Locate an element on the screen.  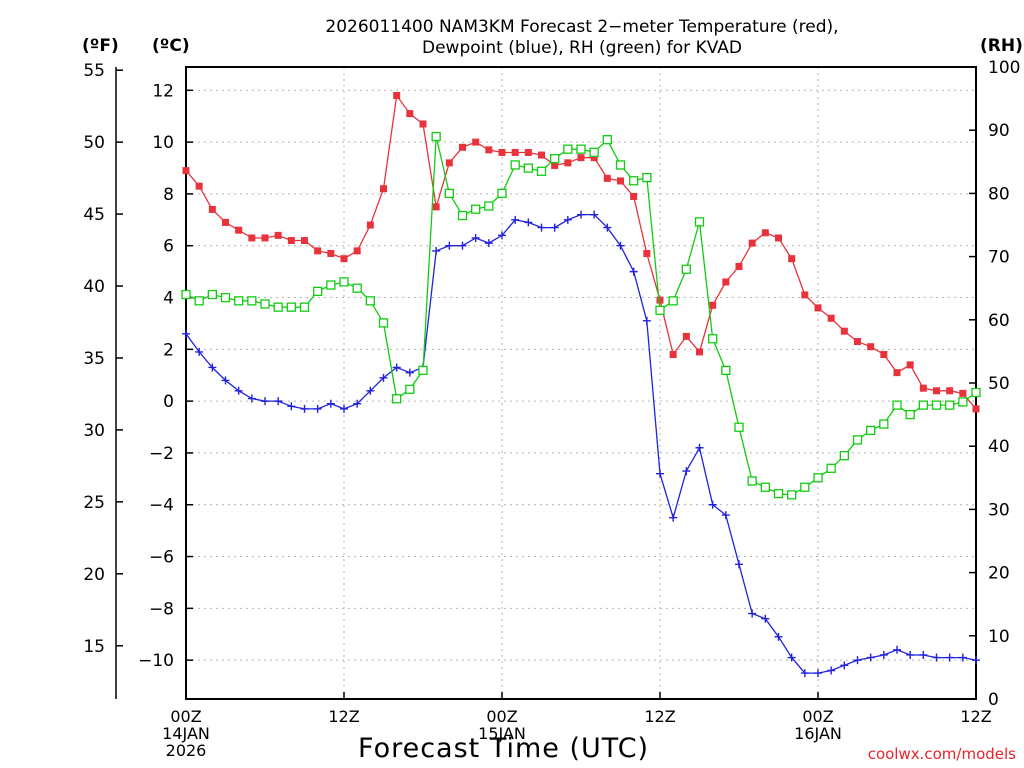
x-tick-label: 12Z is located at coordinates (975, 716).